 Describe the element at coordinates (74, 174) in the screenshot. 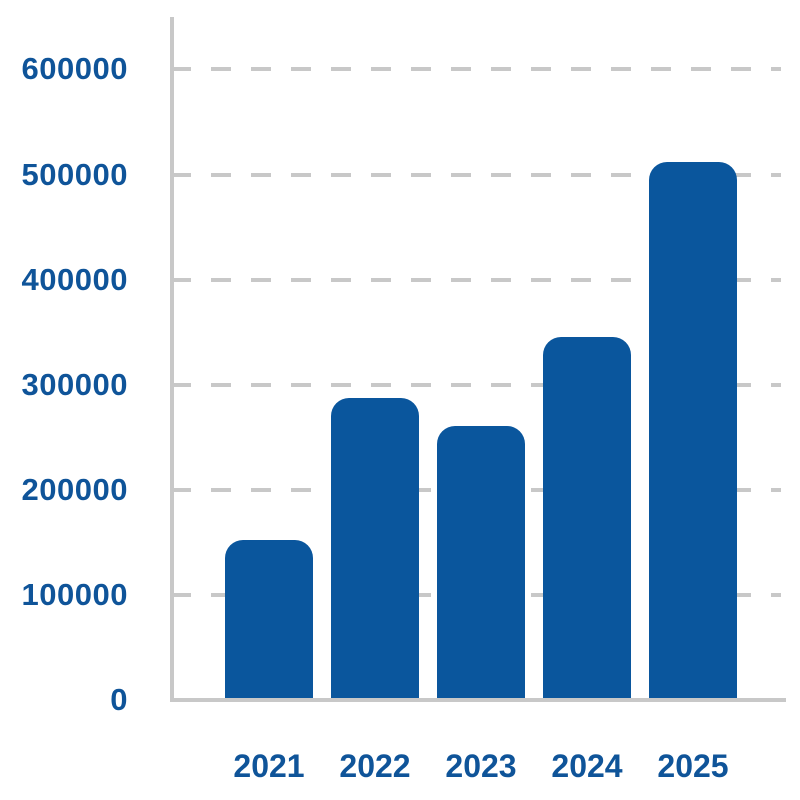

I see `y-tick-label: 500000` at that location.